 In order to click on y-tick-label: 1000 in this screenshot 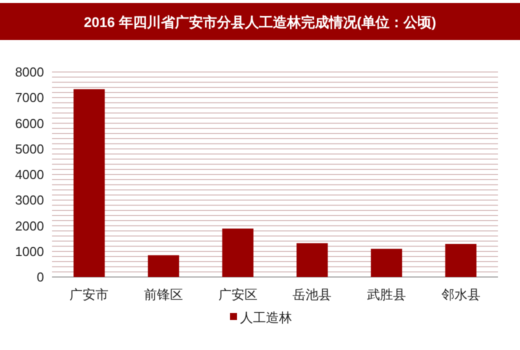, I will do `click(29, 251)`.